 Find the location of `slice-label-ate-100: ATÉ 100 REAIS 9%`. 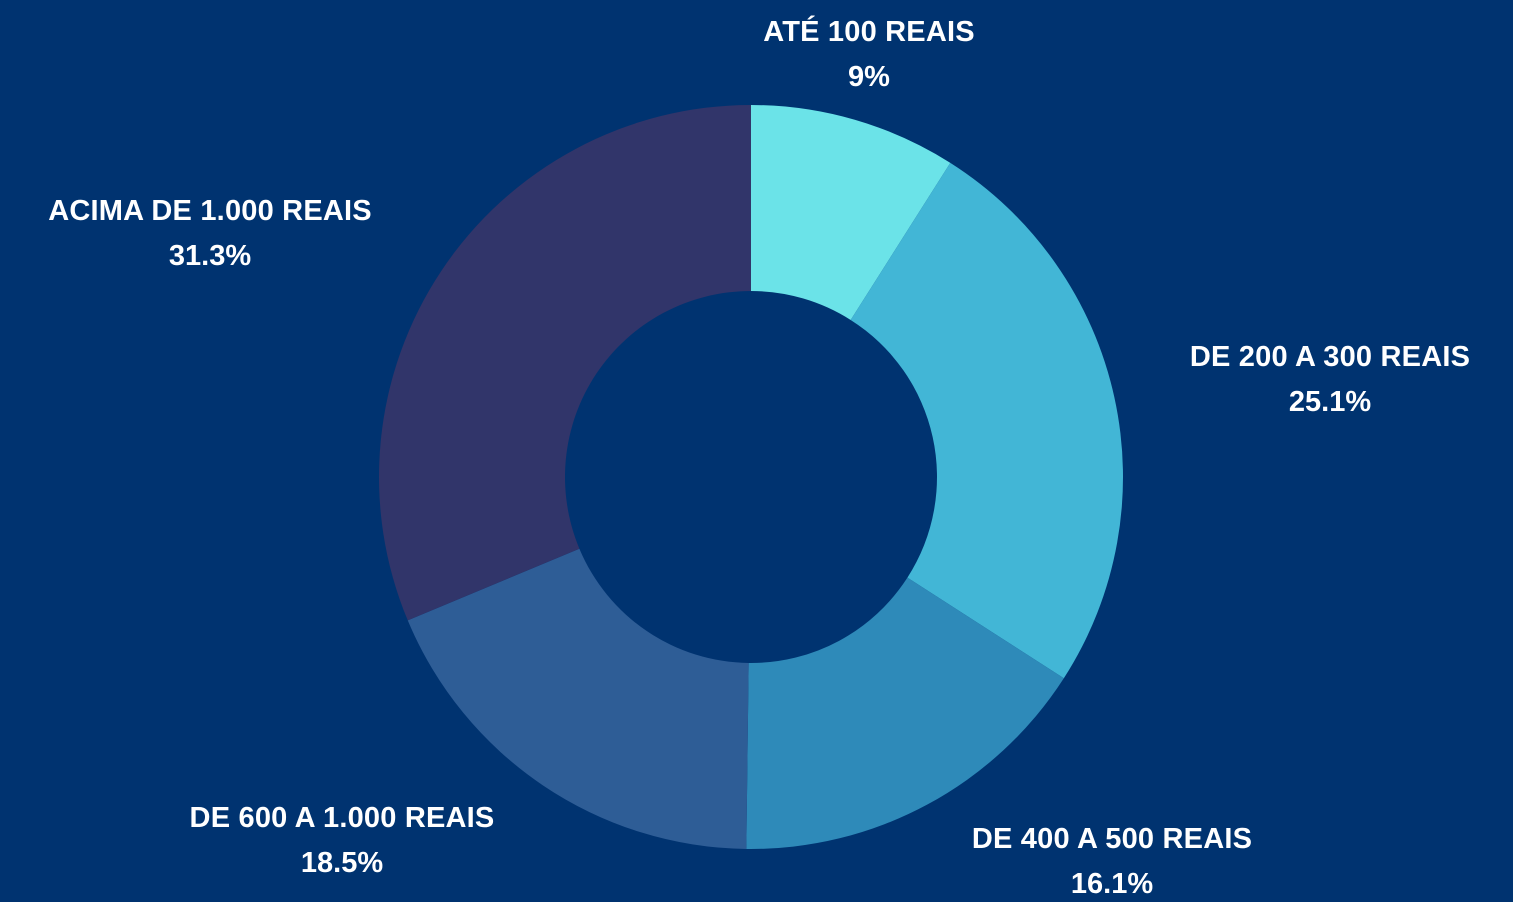

slice-label-ate-100: ATÉ 100 REAIS 9% is located at coordinates (869, 55).